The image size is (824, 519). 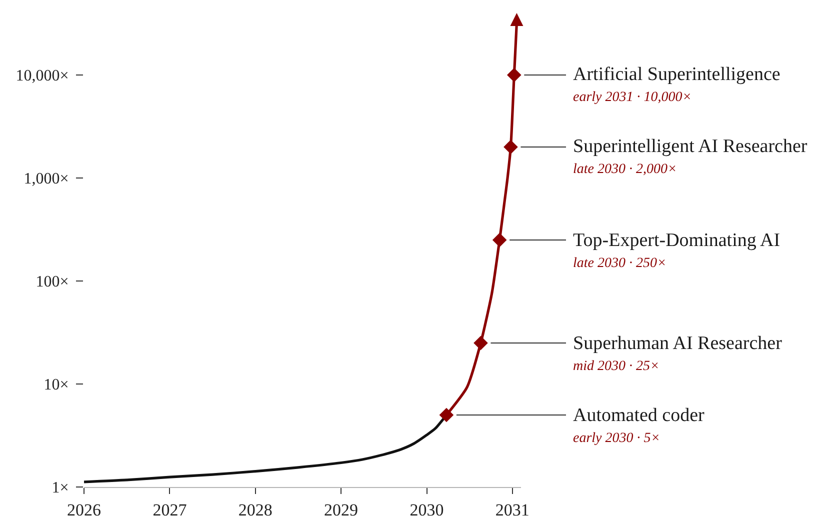 I want to click on annotation: Top-Expert-Dominating AI, so click(x=676, y=240).